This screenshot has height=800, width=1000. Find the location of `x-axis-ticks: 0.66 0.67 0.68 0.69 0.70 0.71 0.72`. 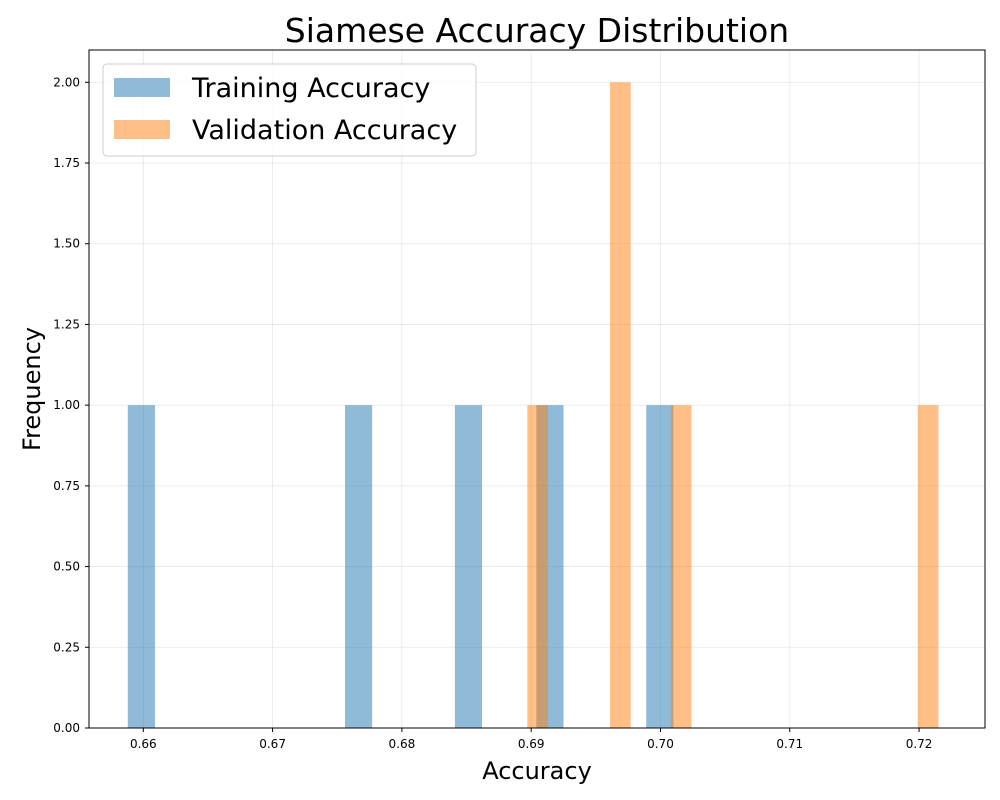

x-axis-ticks: 0.66 0.67 0.68 0.69 0.70 0.71 0.72 is located at coordinates (531, 739).